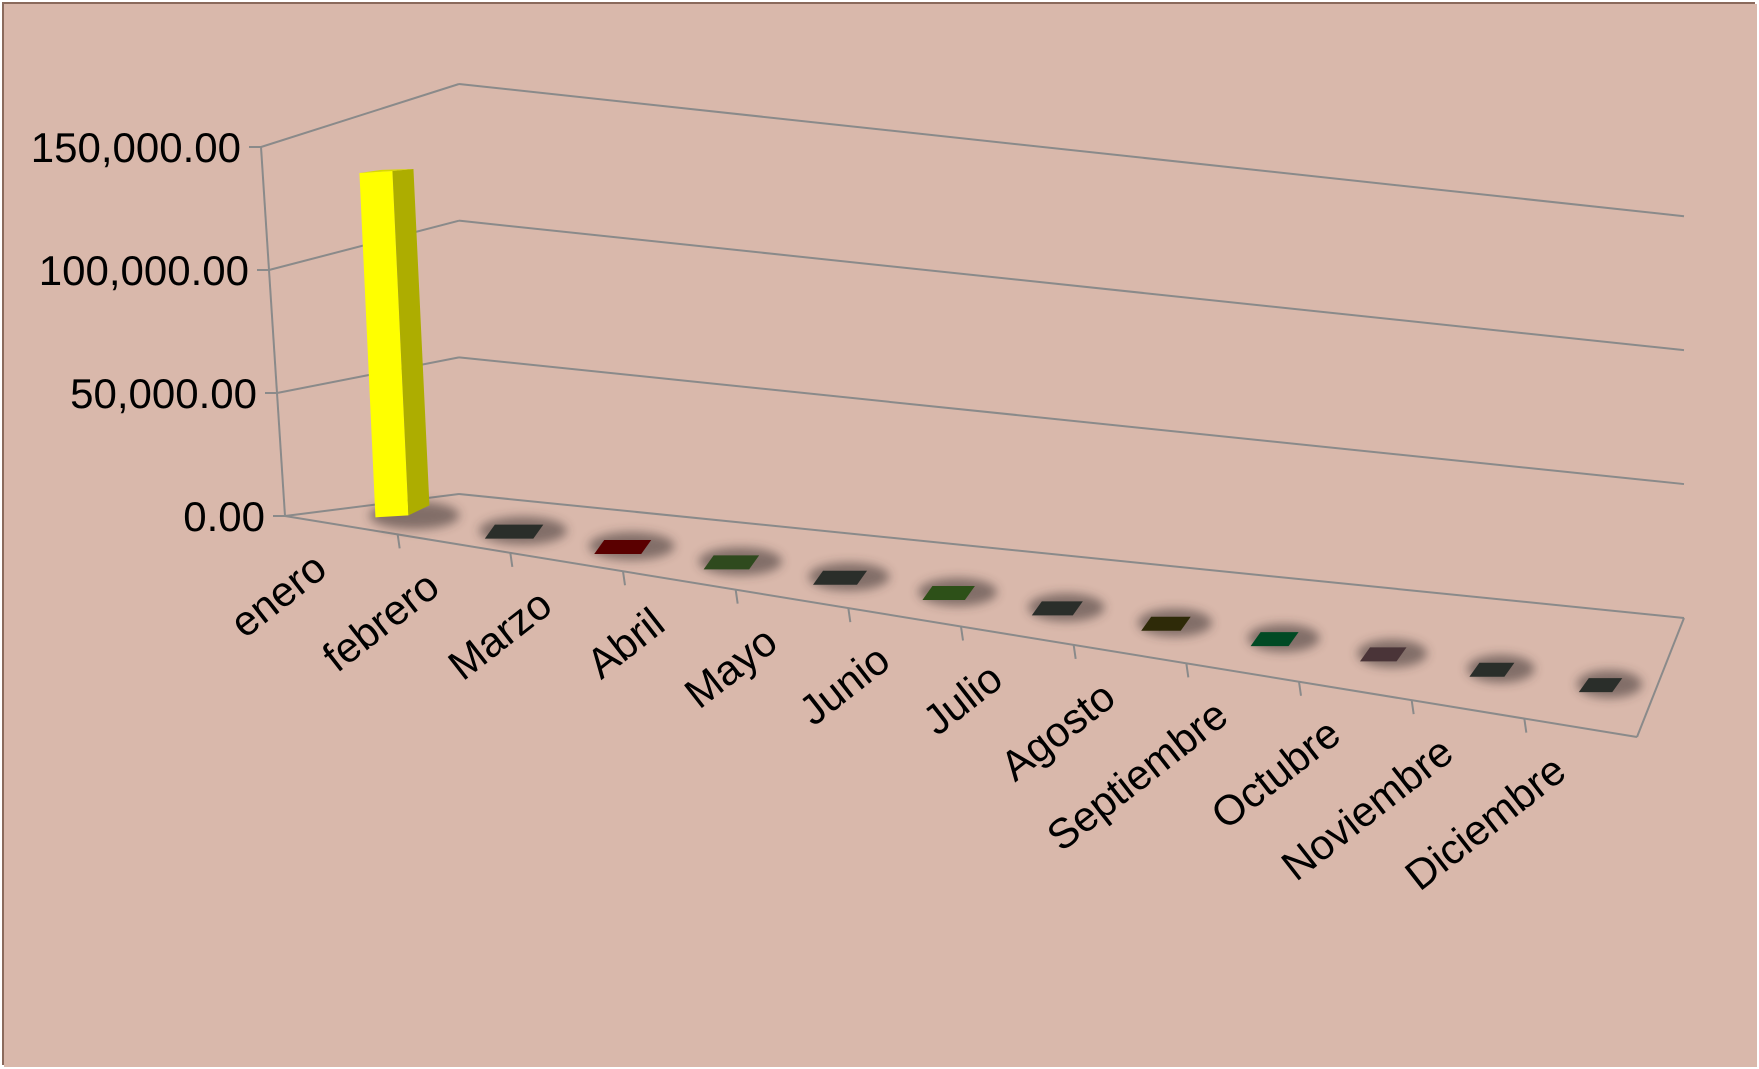 This screenshot has width=1759, height=1069. Describe the element at coordinates (224, 516) in the screenshot. I see `y-tick-label: 0.00` at that location.